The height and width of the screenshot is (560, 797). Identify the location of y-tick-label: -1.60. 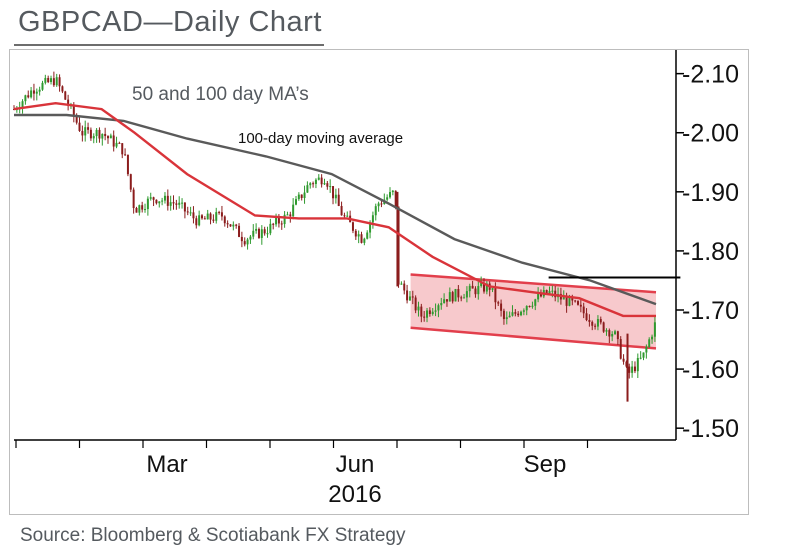
(710, 370).